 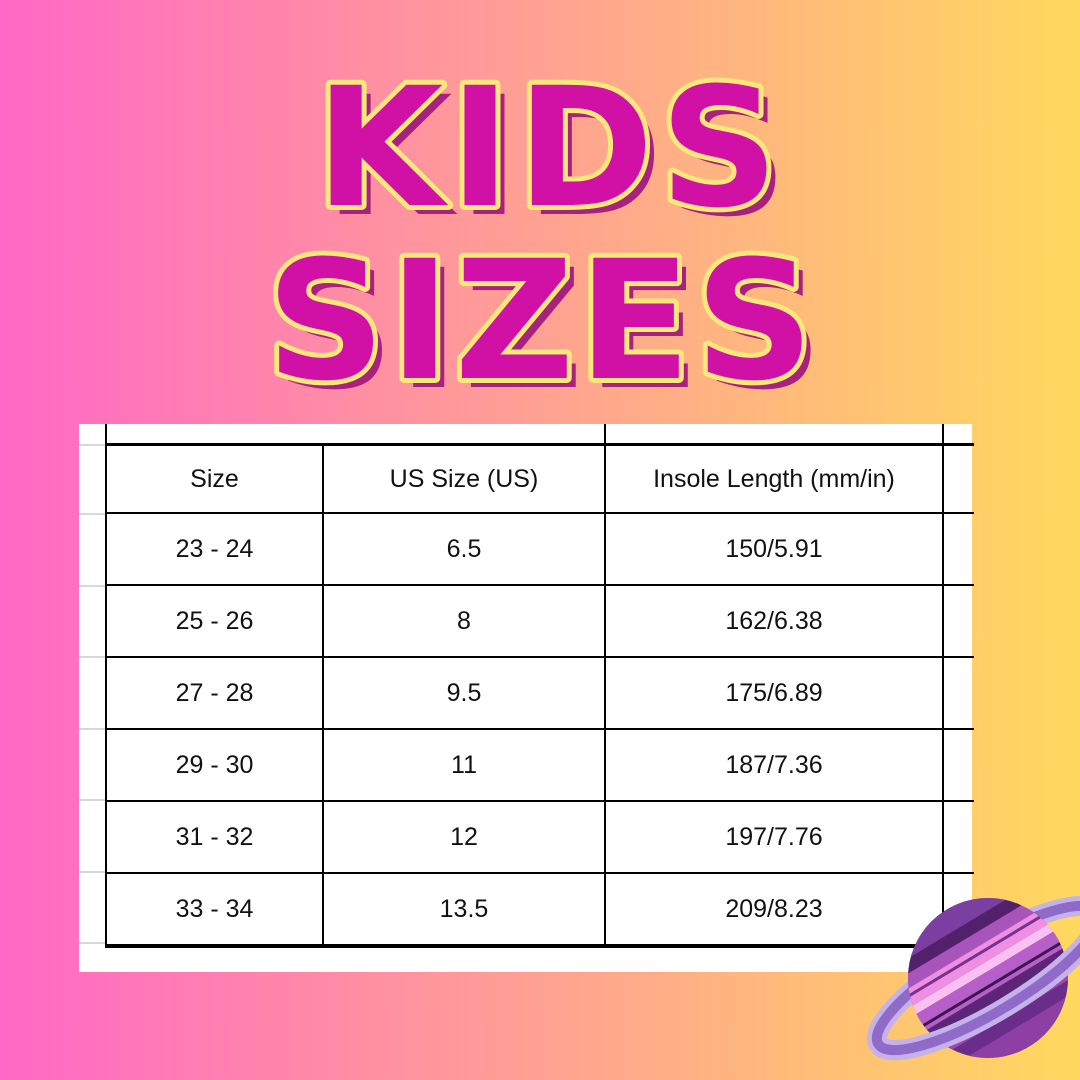 I want to click on table-header-row: Size US Size (US) Insole Length (mm/in), so click(x=539, y=478).